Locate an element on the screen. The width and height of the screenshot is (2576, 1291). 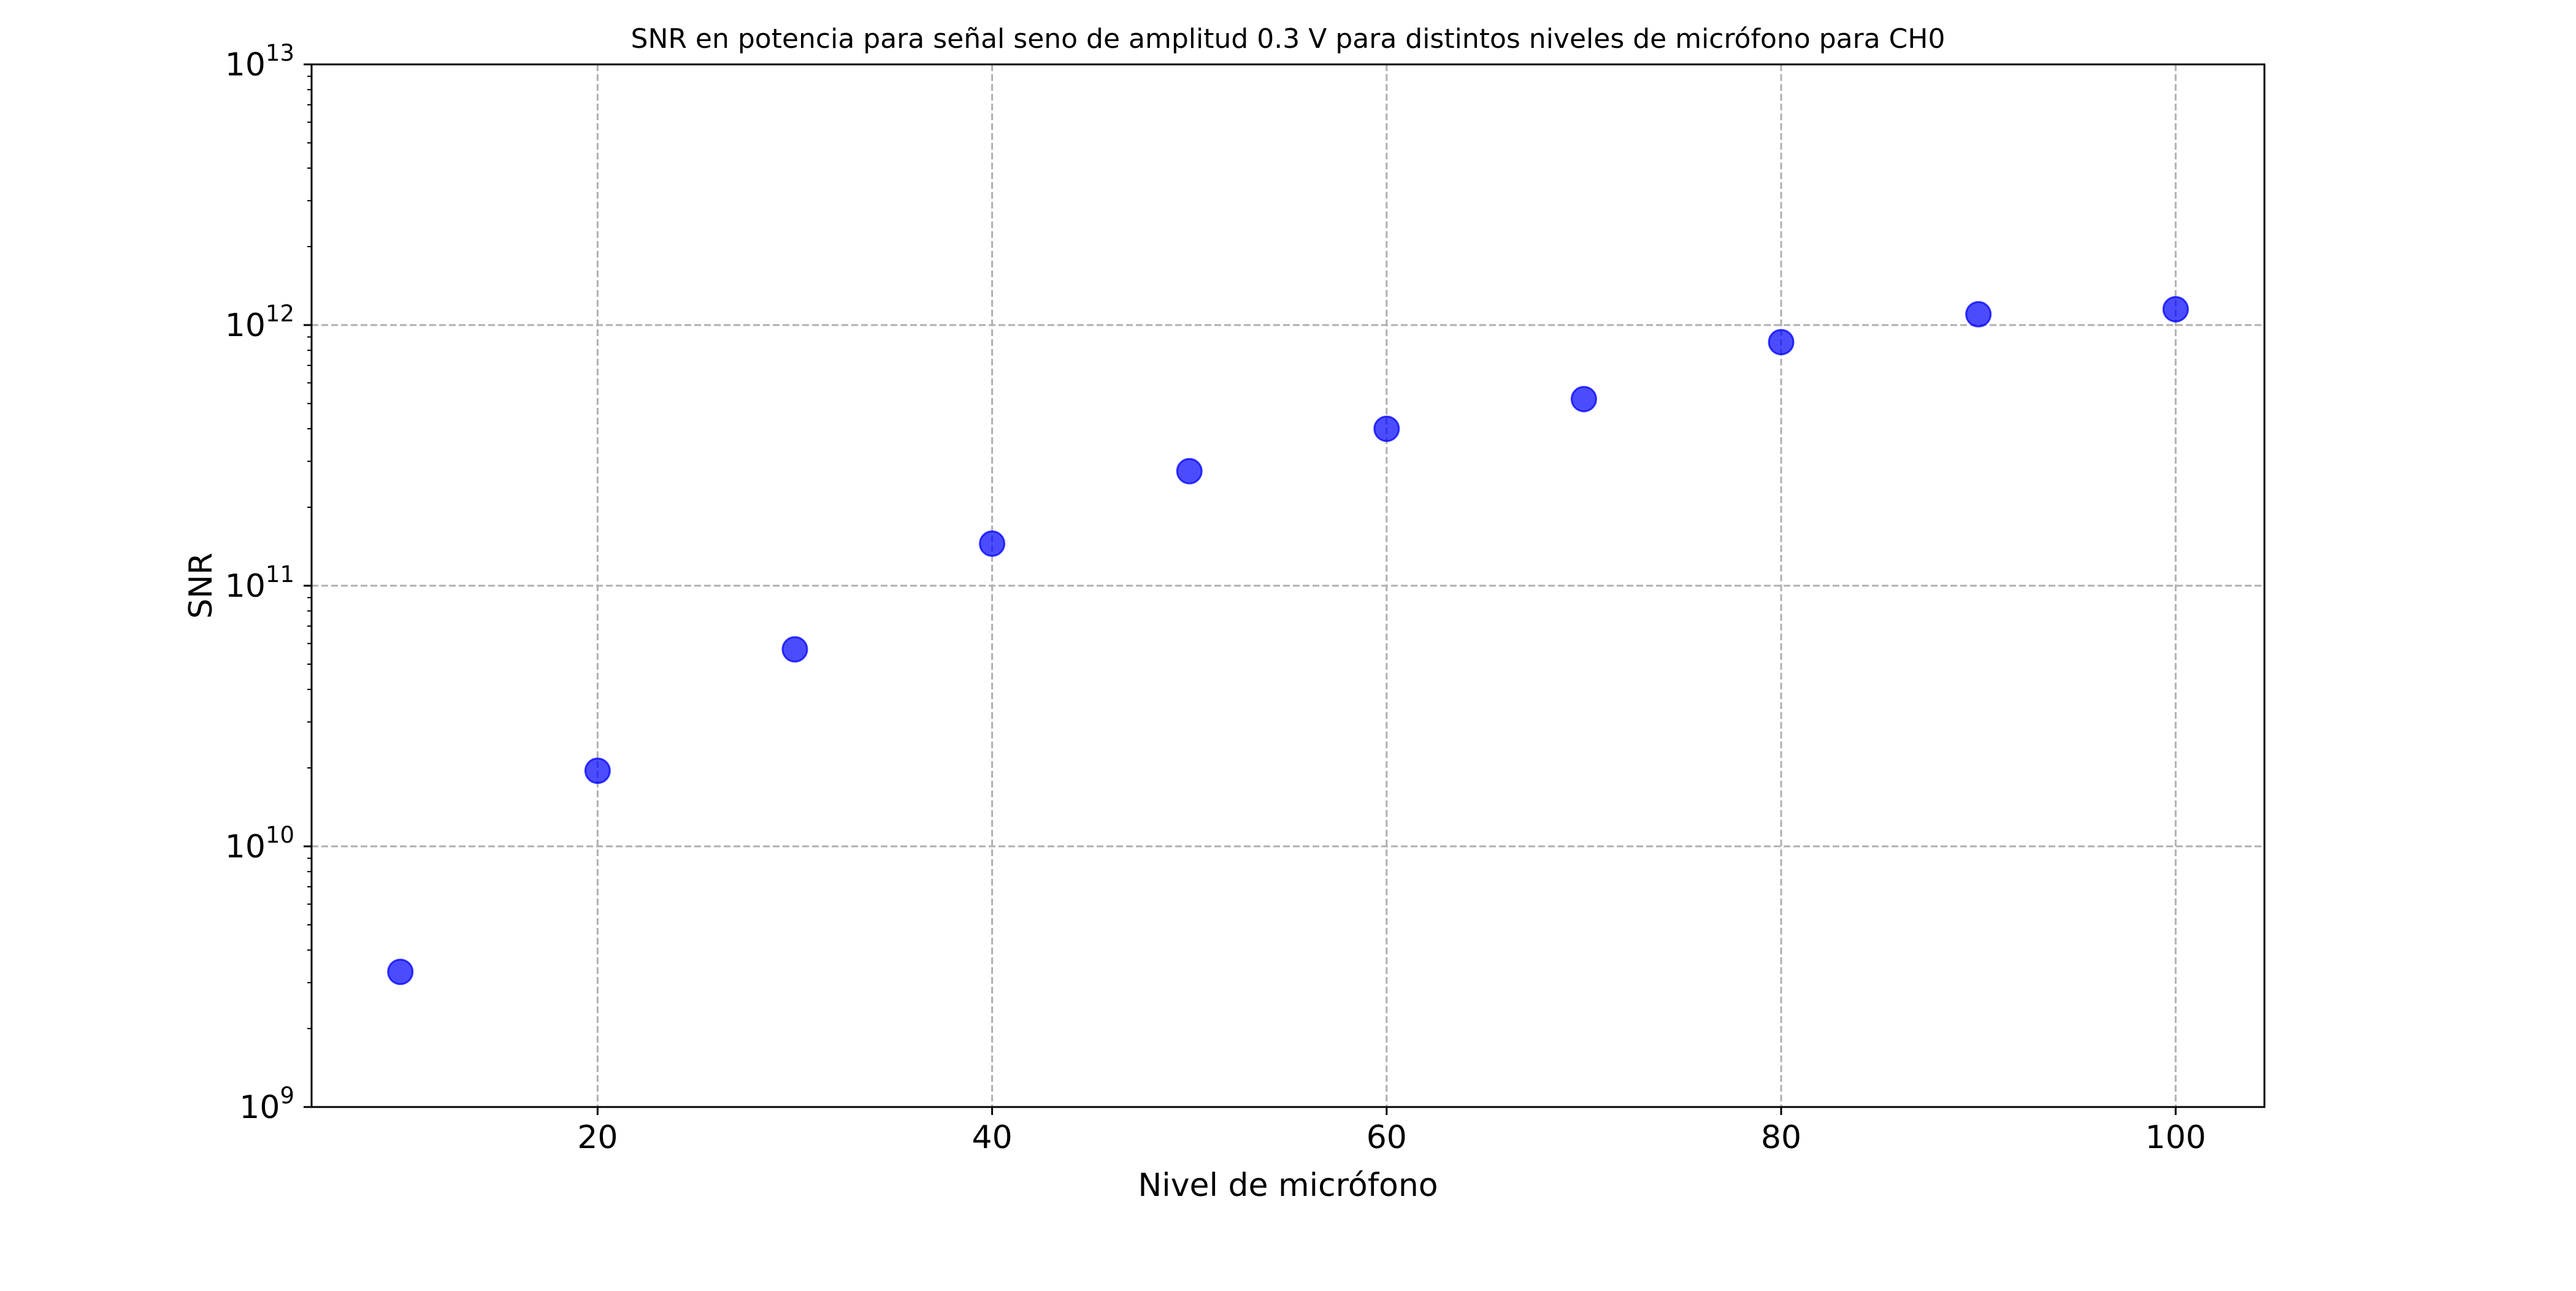
y-tick-exponent: 12 is located at coordinates (280, 314).